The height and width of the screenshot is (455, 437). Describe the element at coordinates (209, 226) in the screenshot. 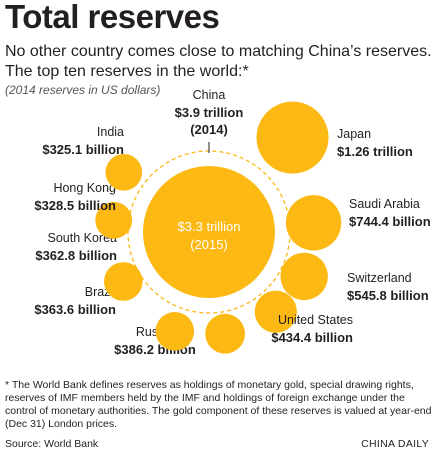

I see `china-2015-value: $3.3 trillion` at that location.